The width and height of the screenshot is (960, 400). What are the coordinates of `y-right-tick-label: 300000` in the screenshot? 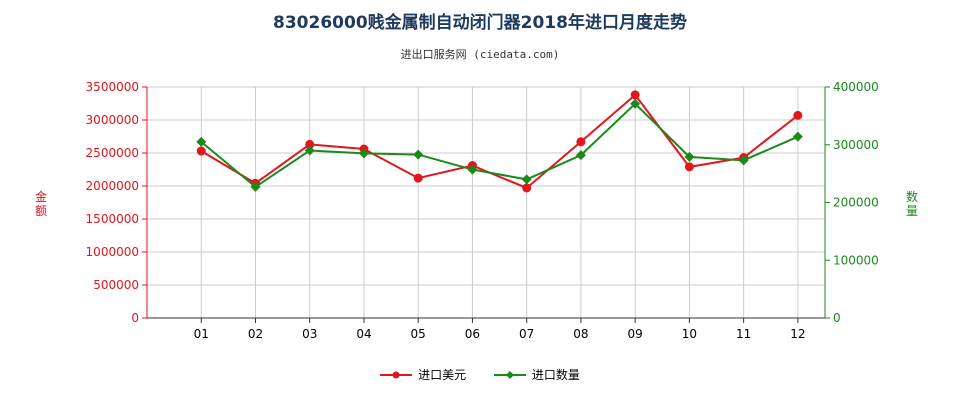 It's located at (856, 145).